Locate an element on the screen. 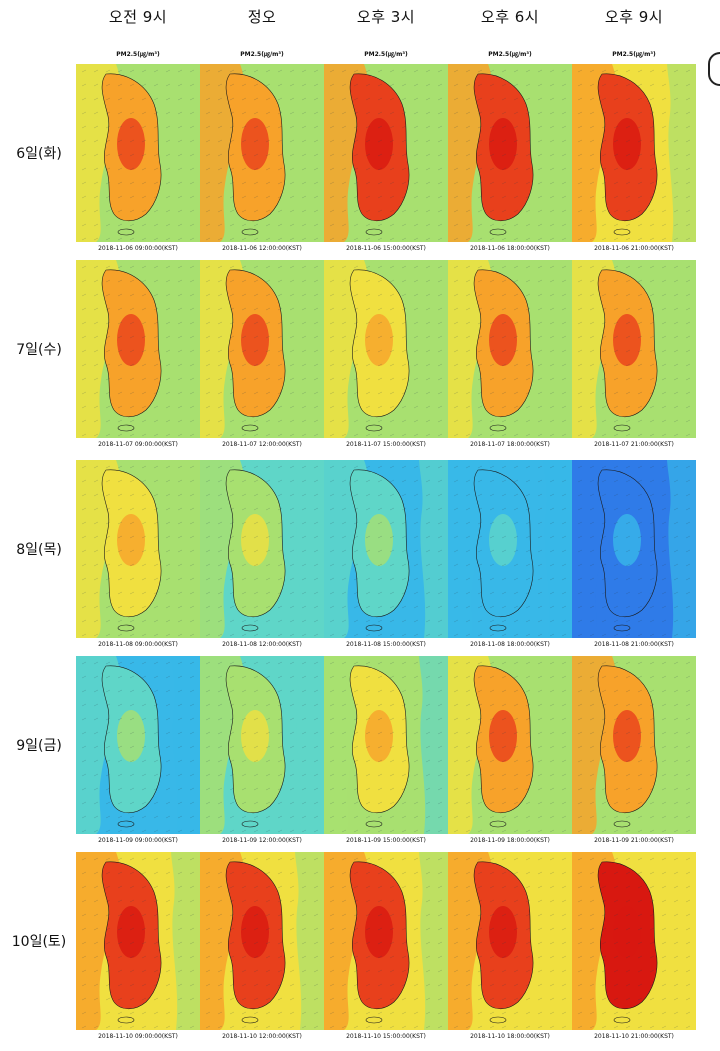  pm25-panel: PM2.5(㎍/m³) 2018-11-06 12:00:00(KST) is located at coordinates (262, 151).